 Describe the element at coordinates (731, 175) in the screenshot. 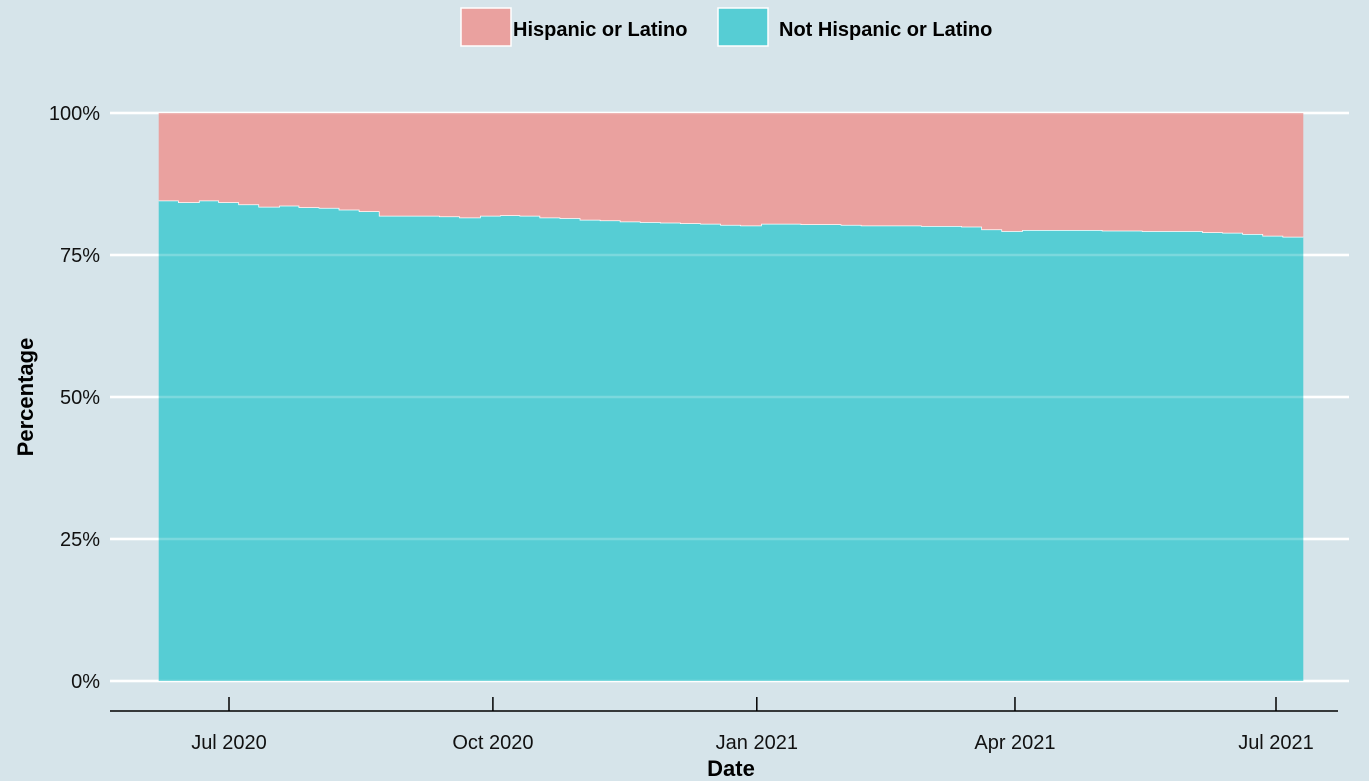

I see `area-series-hispanic-or-latino` at that location.